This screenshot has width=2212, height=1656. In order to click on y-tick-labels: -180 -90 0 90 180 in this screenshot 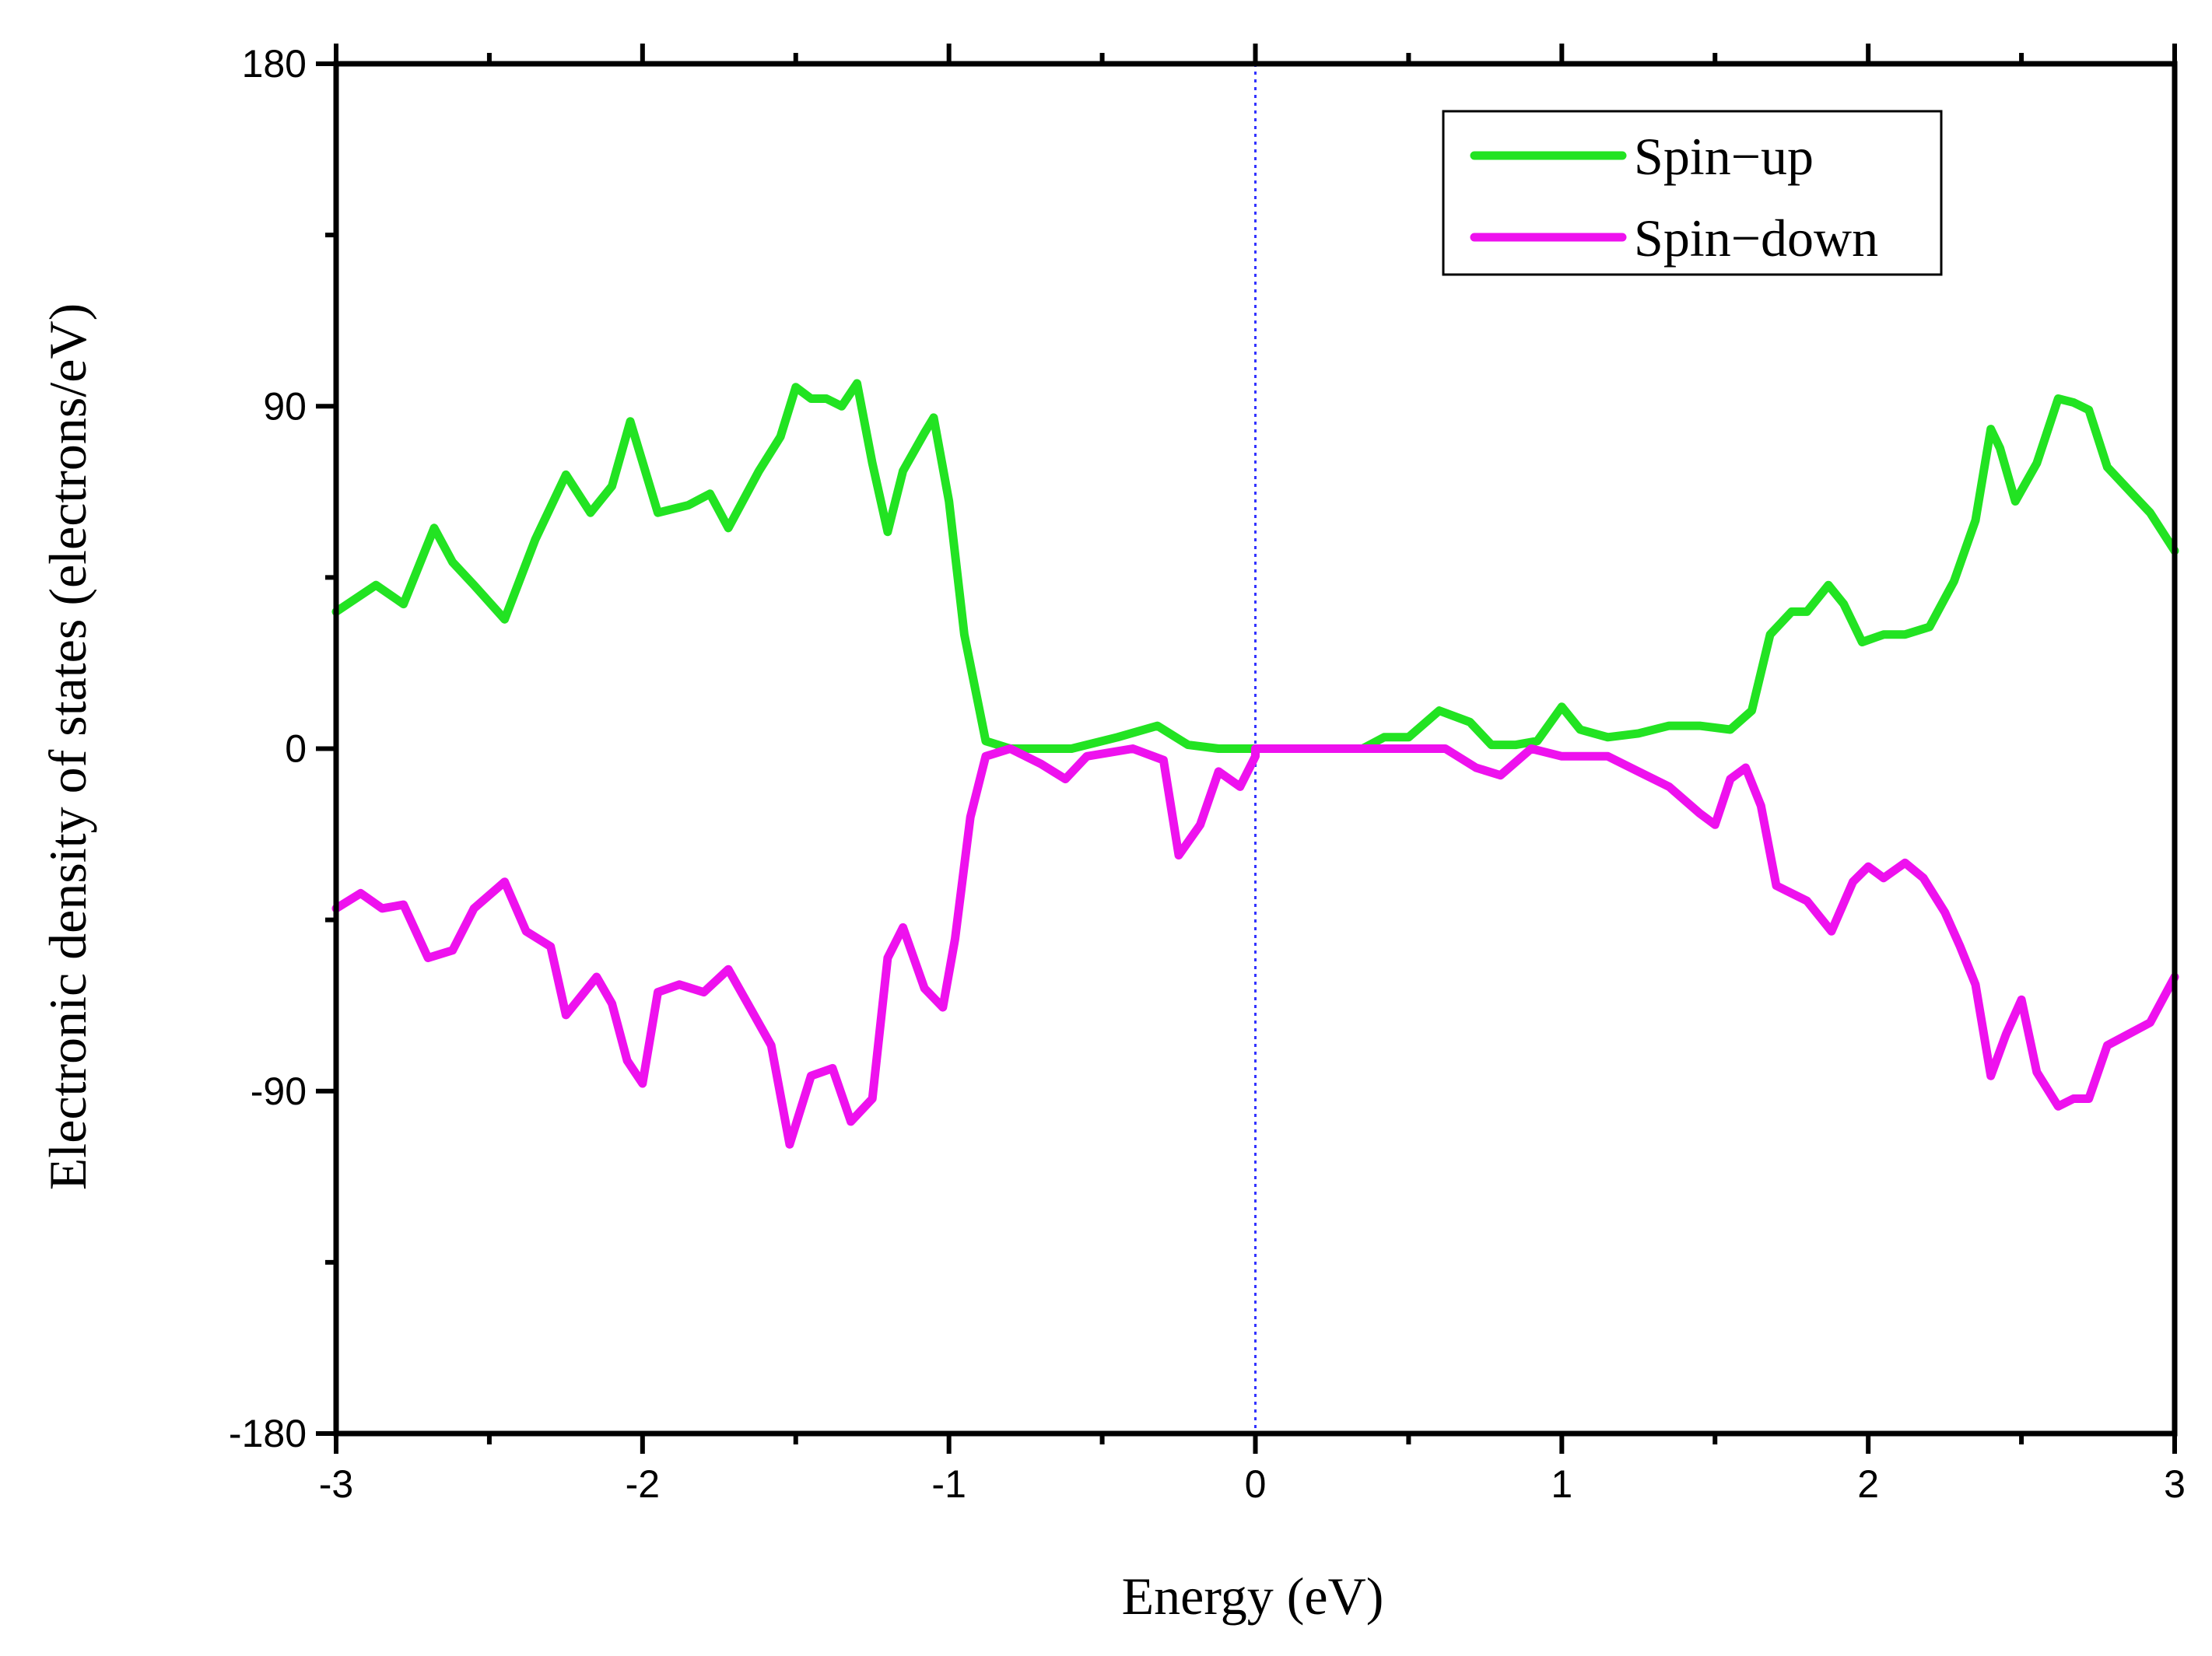, I will do `click(268, 748)`.